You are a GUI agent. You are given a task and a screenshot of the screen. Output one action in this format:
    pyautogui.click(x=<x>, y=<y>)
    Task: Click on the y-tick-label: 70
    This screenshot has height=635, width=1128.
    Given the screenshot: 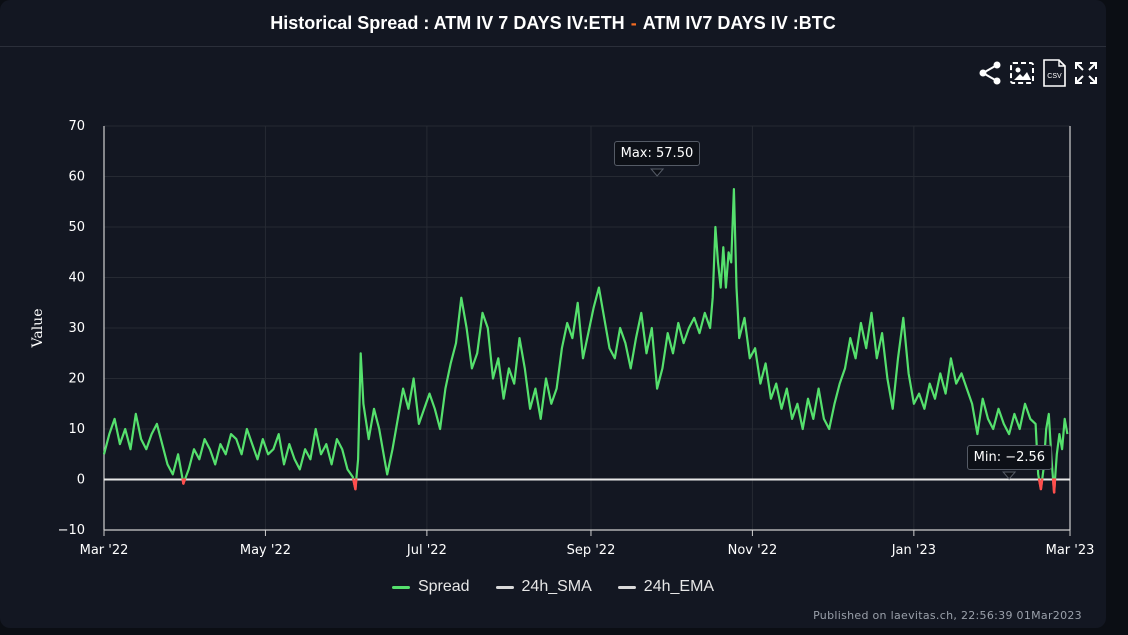 What is the action you would take?
    pyautogui.click(x=76, y=126)
    